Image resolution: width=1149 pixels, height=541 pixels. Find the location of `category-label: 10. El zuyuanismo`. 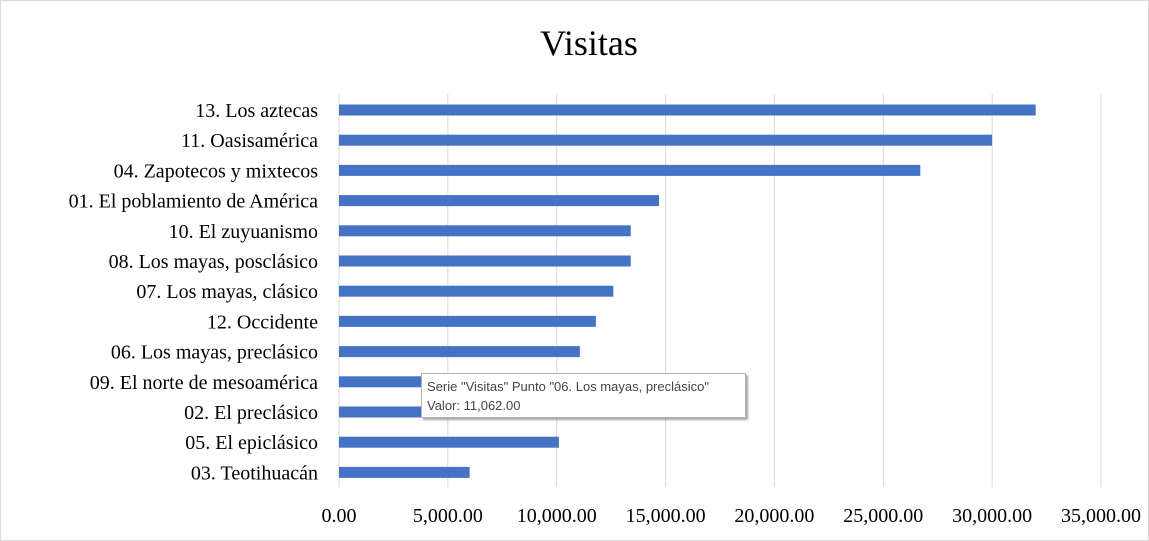

category-label: 10. El zuyuanismo is located at coordinates (243, 232).